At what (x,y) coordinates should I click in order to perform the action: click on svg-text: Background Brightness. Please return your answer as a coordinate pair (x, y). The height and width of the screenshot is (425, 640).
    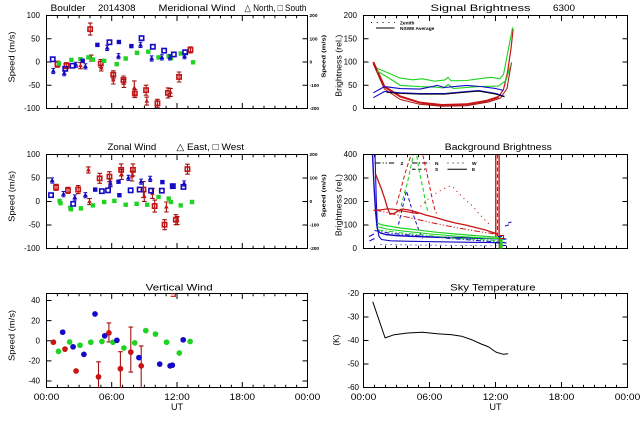
    Looking at the image, I should click on (498, 147).